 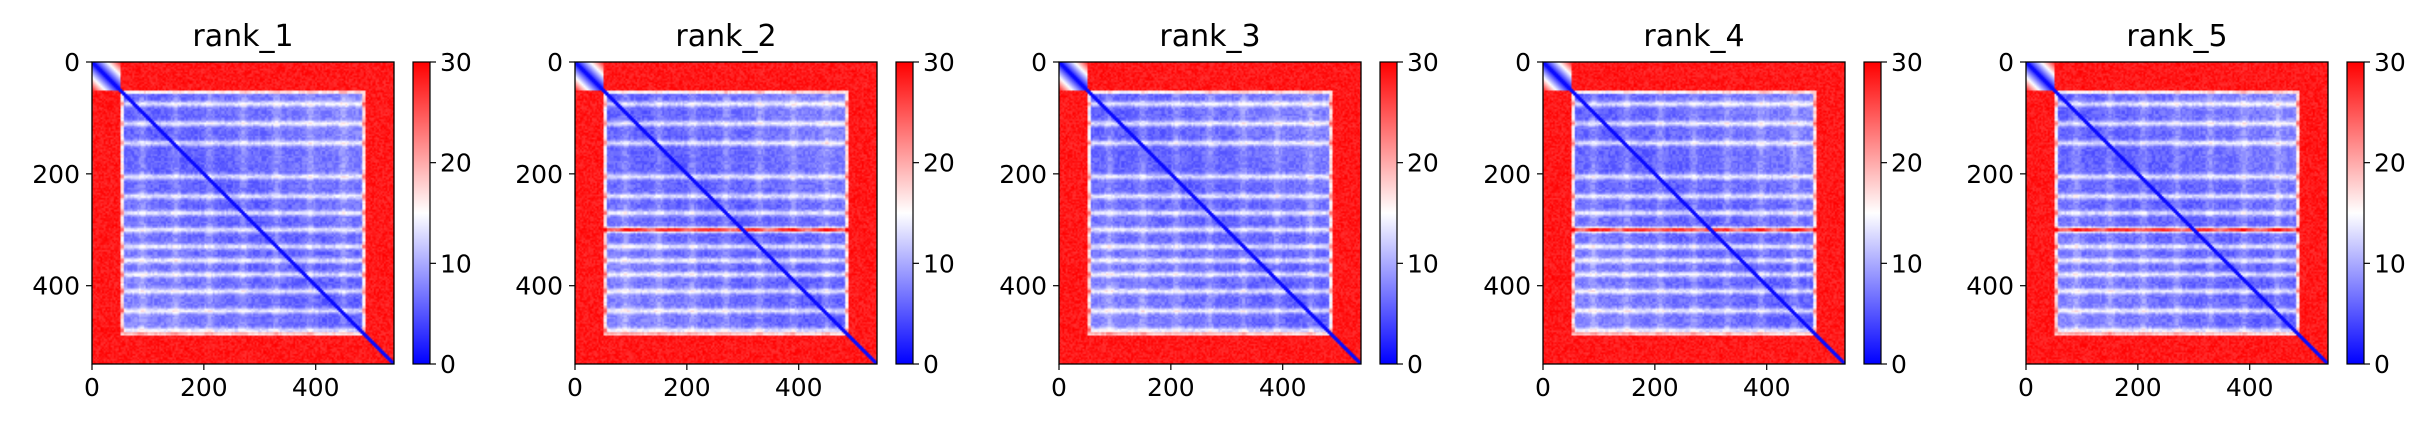 What do you see at coordinates (2176, 36) in the screenshot?
I see `axes-title: rank_5` at bounding box center [2176, 36].